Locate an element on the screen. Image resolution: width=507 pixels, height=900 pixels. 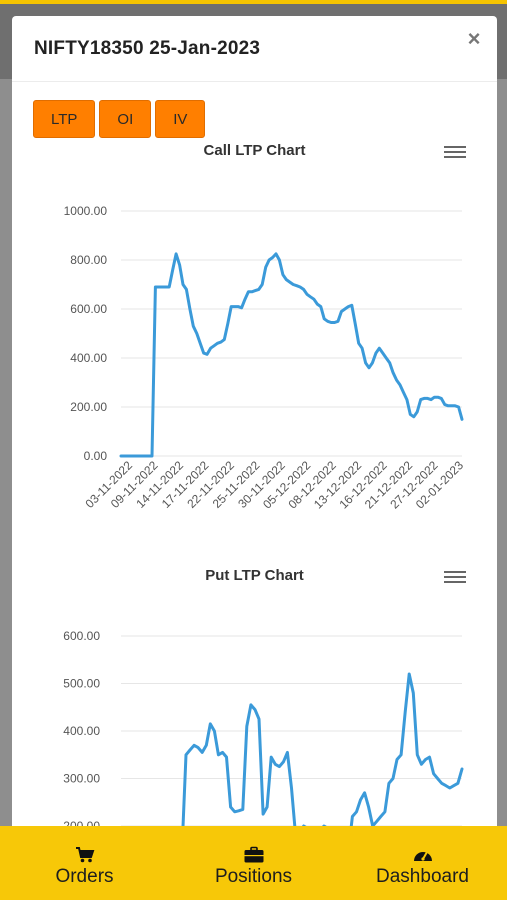
nav-positions: Positions is located at coordinates (253, 863).